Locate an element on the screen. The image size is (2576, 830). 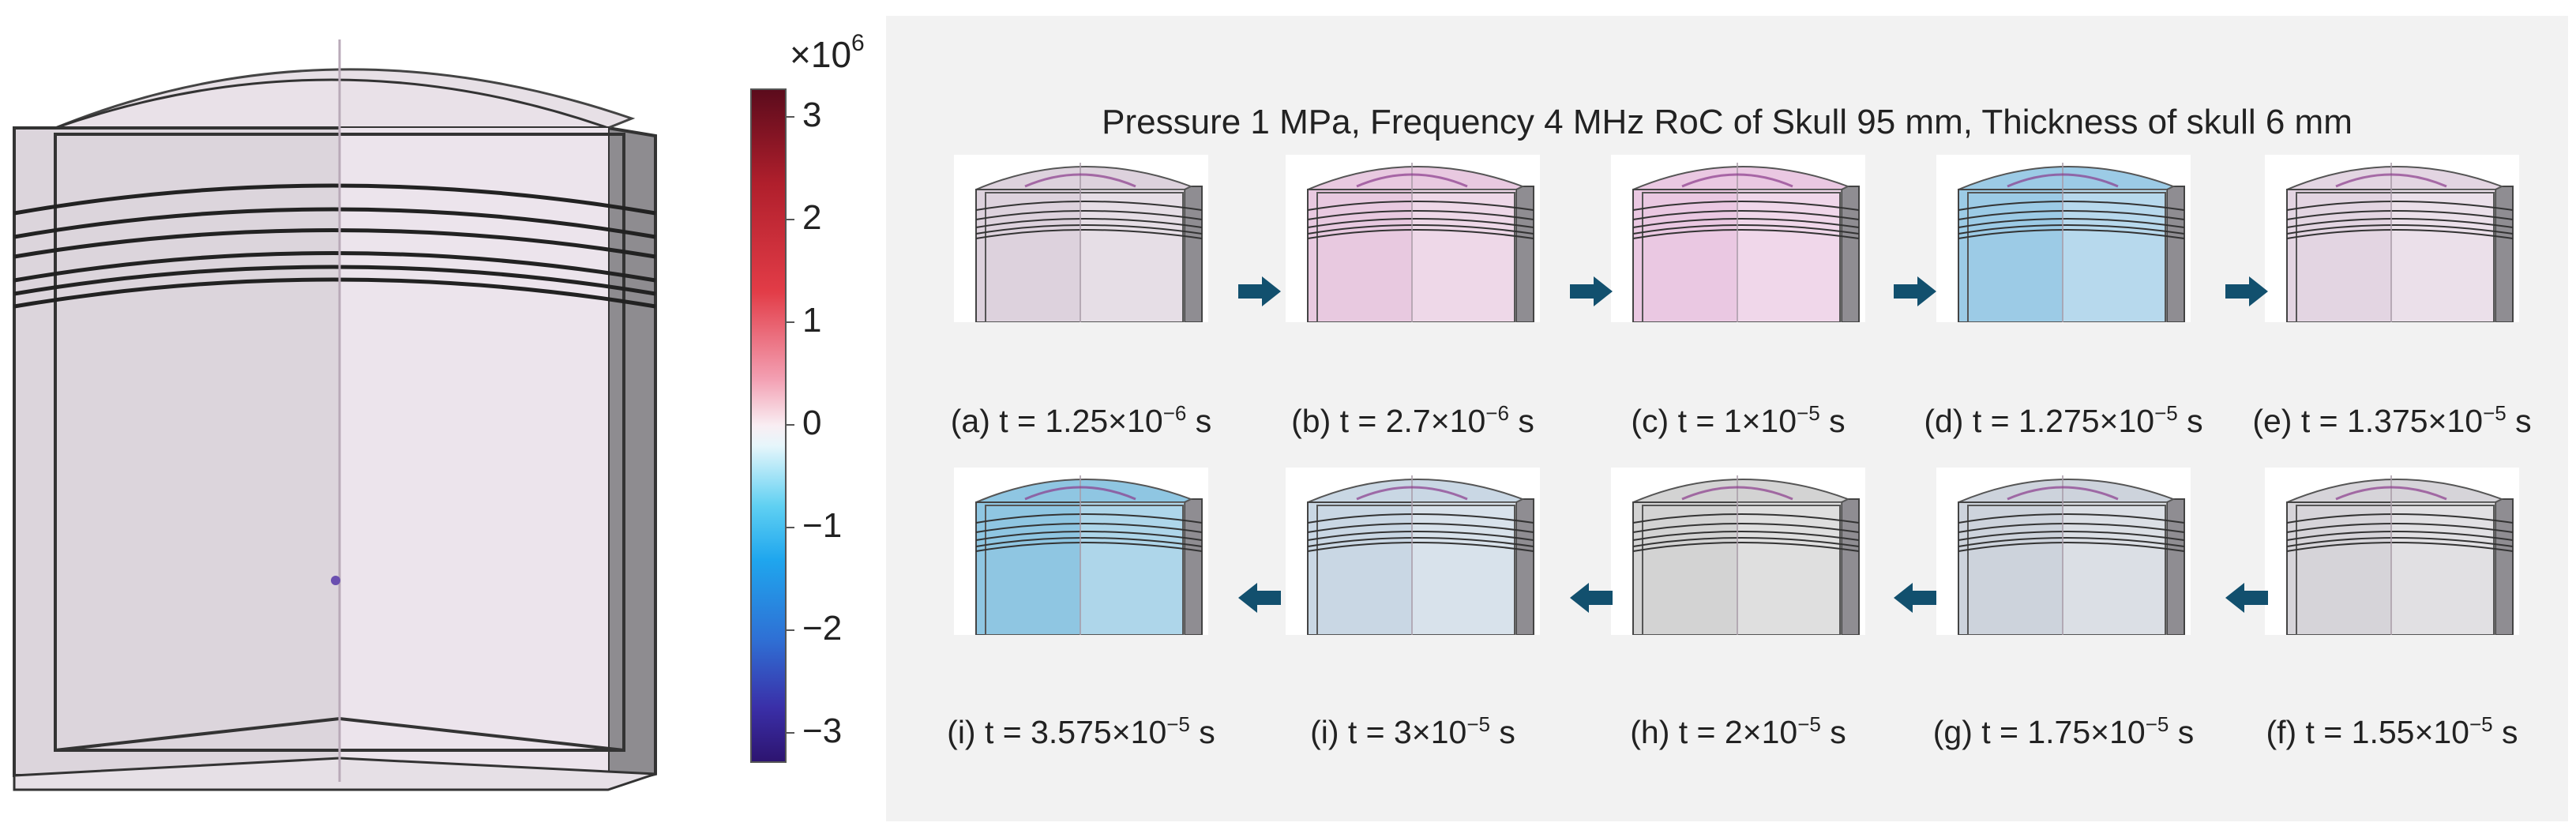
frame-caption: (e) t = 1.375×10−5 s is located at coordinates (2392, 420).